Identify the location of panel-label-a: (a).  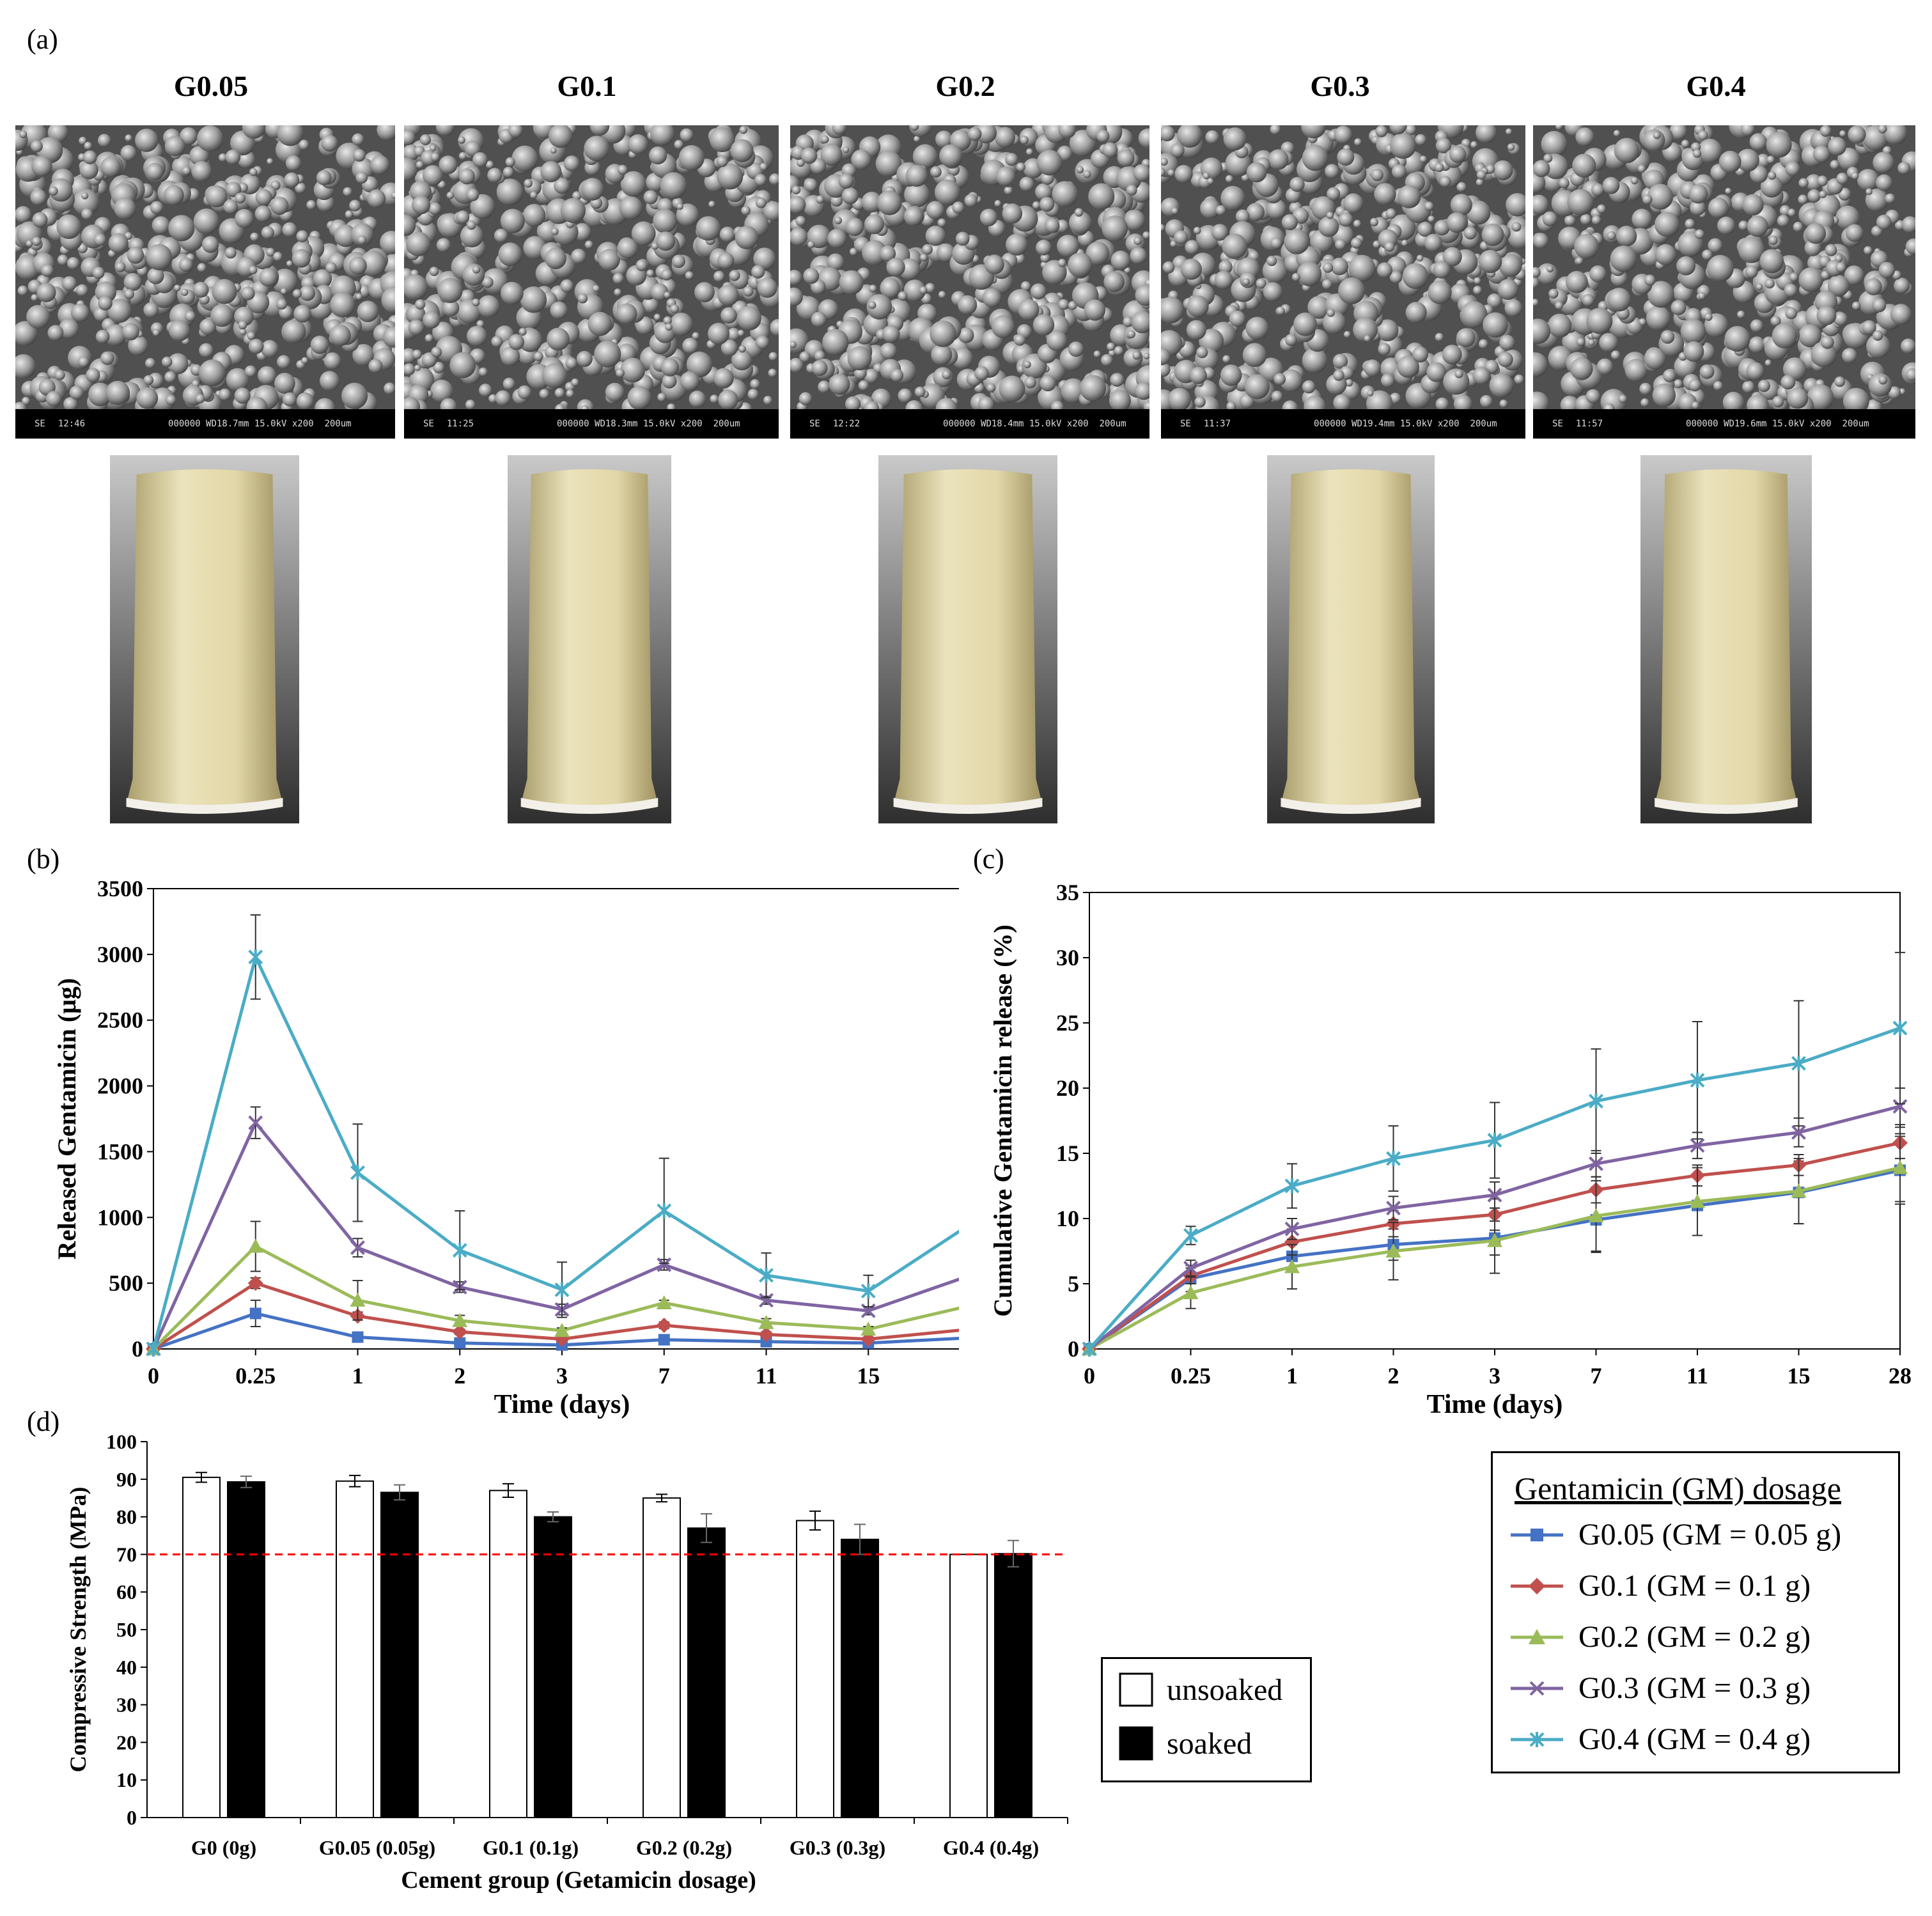
(42, 39).